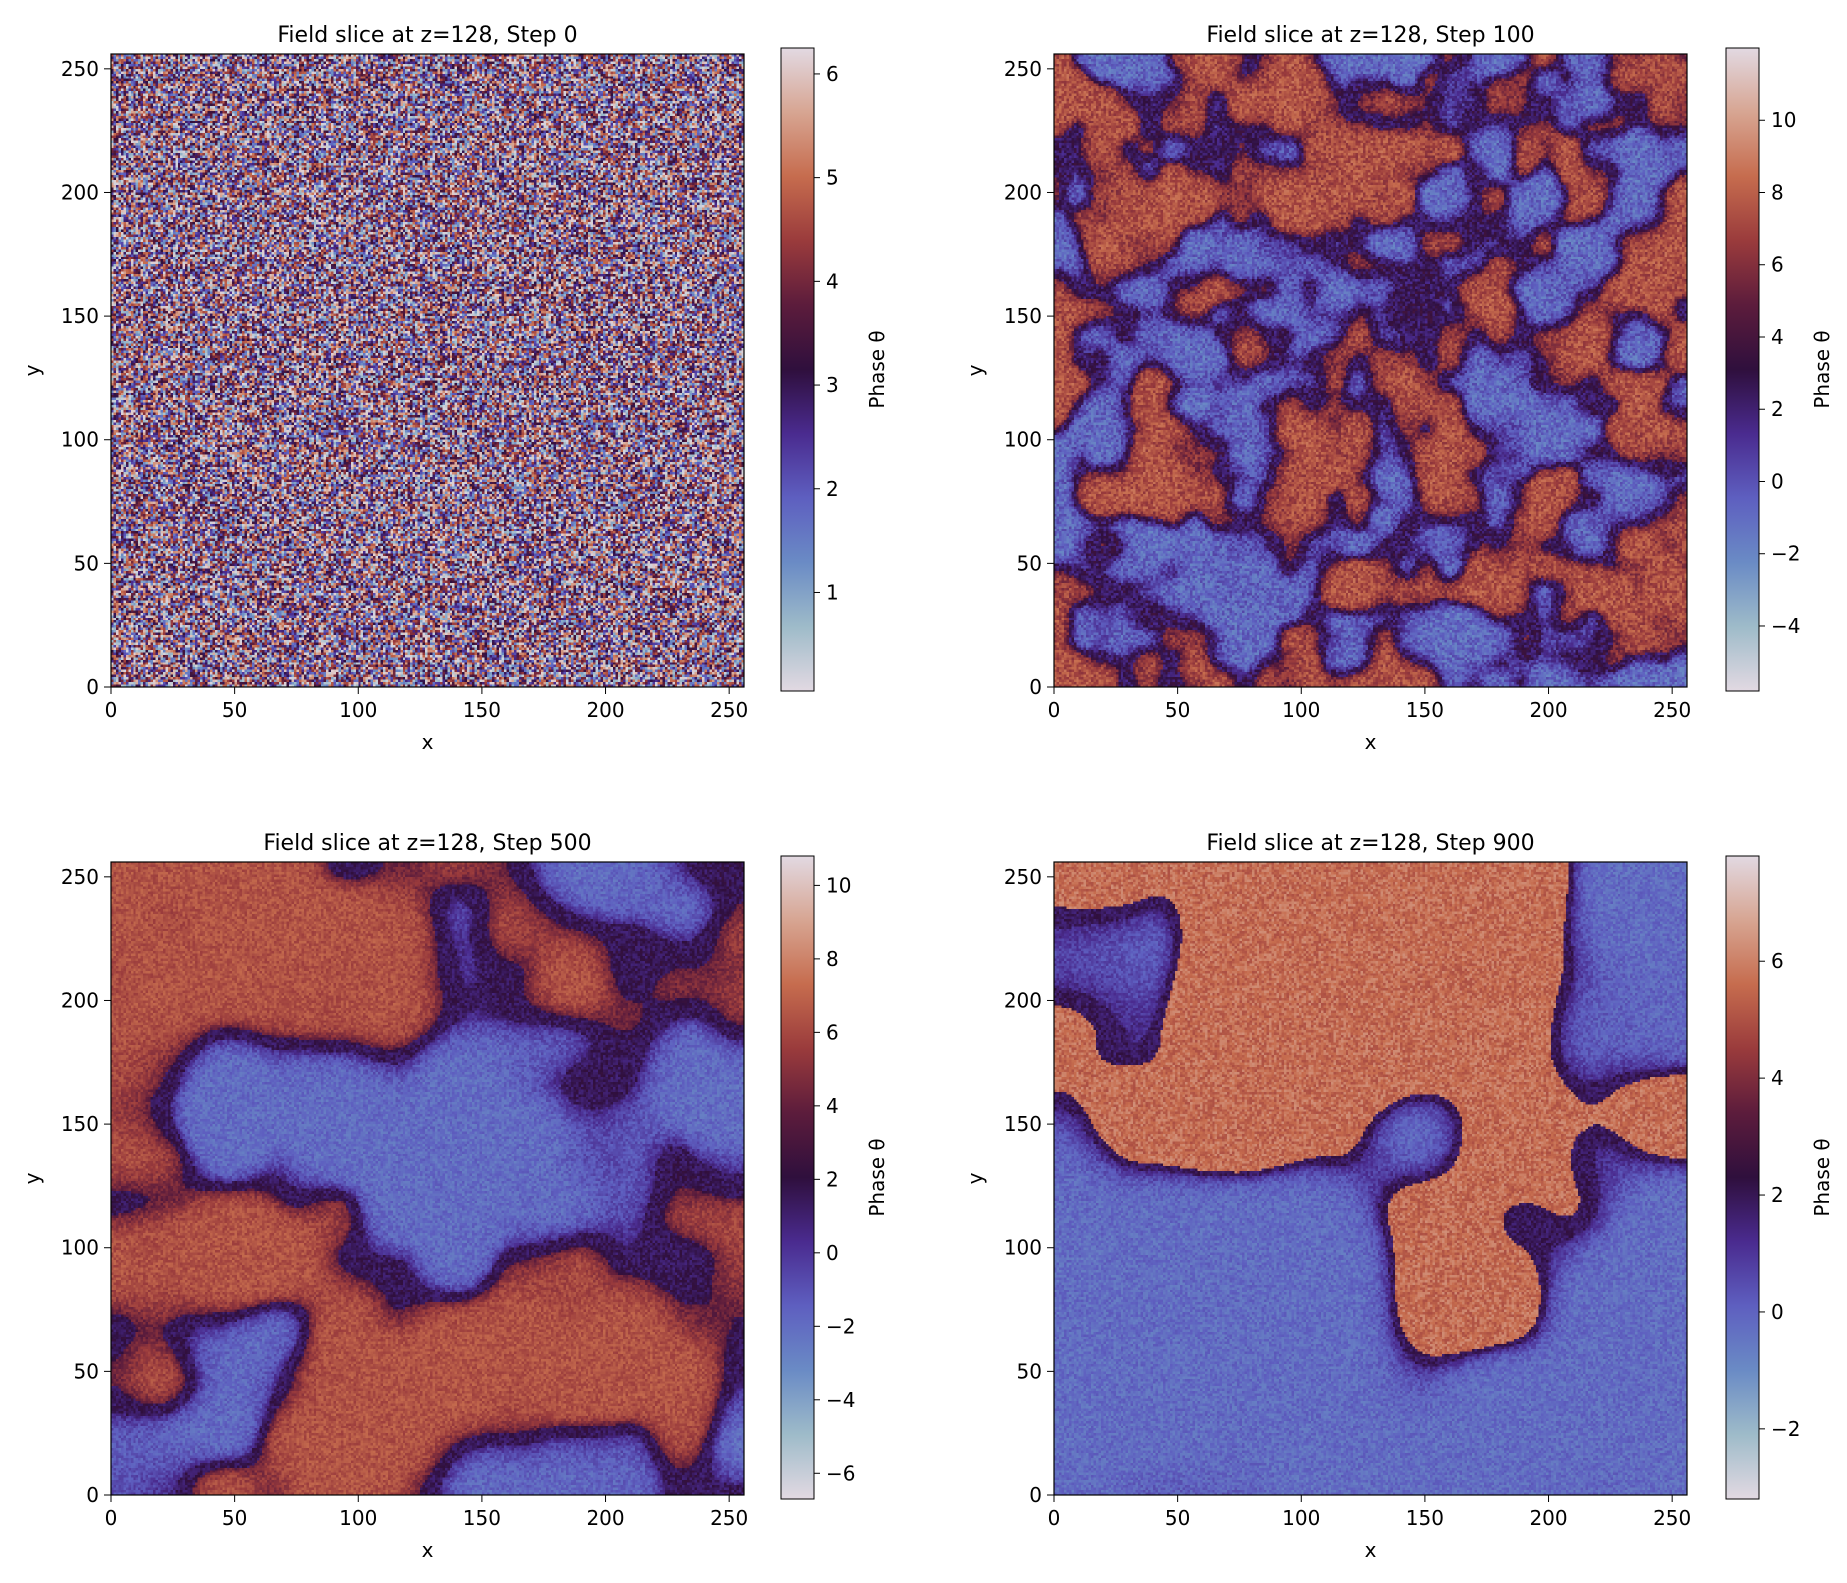  What do you see at coordinates (832, 178) in the screenshot?
I see `colorbar-tick-label: 5` at bounding box center [832, 178].